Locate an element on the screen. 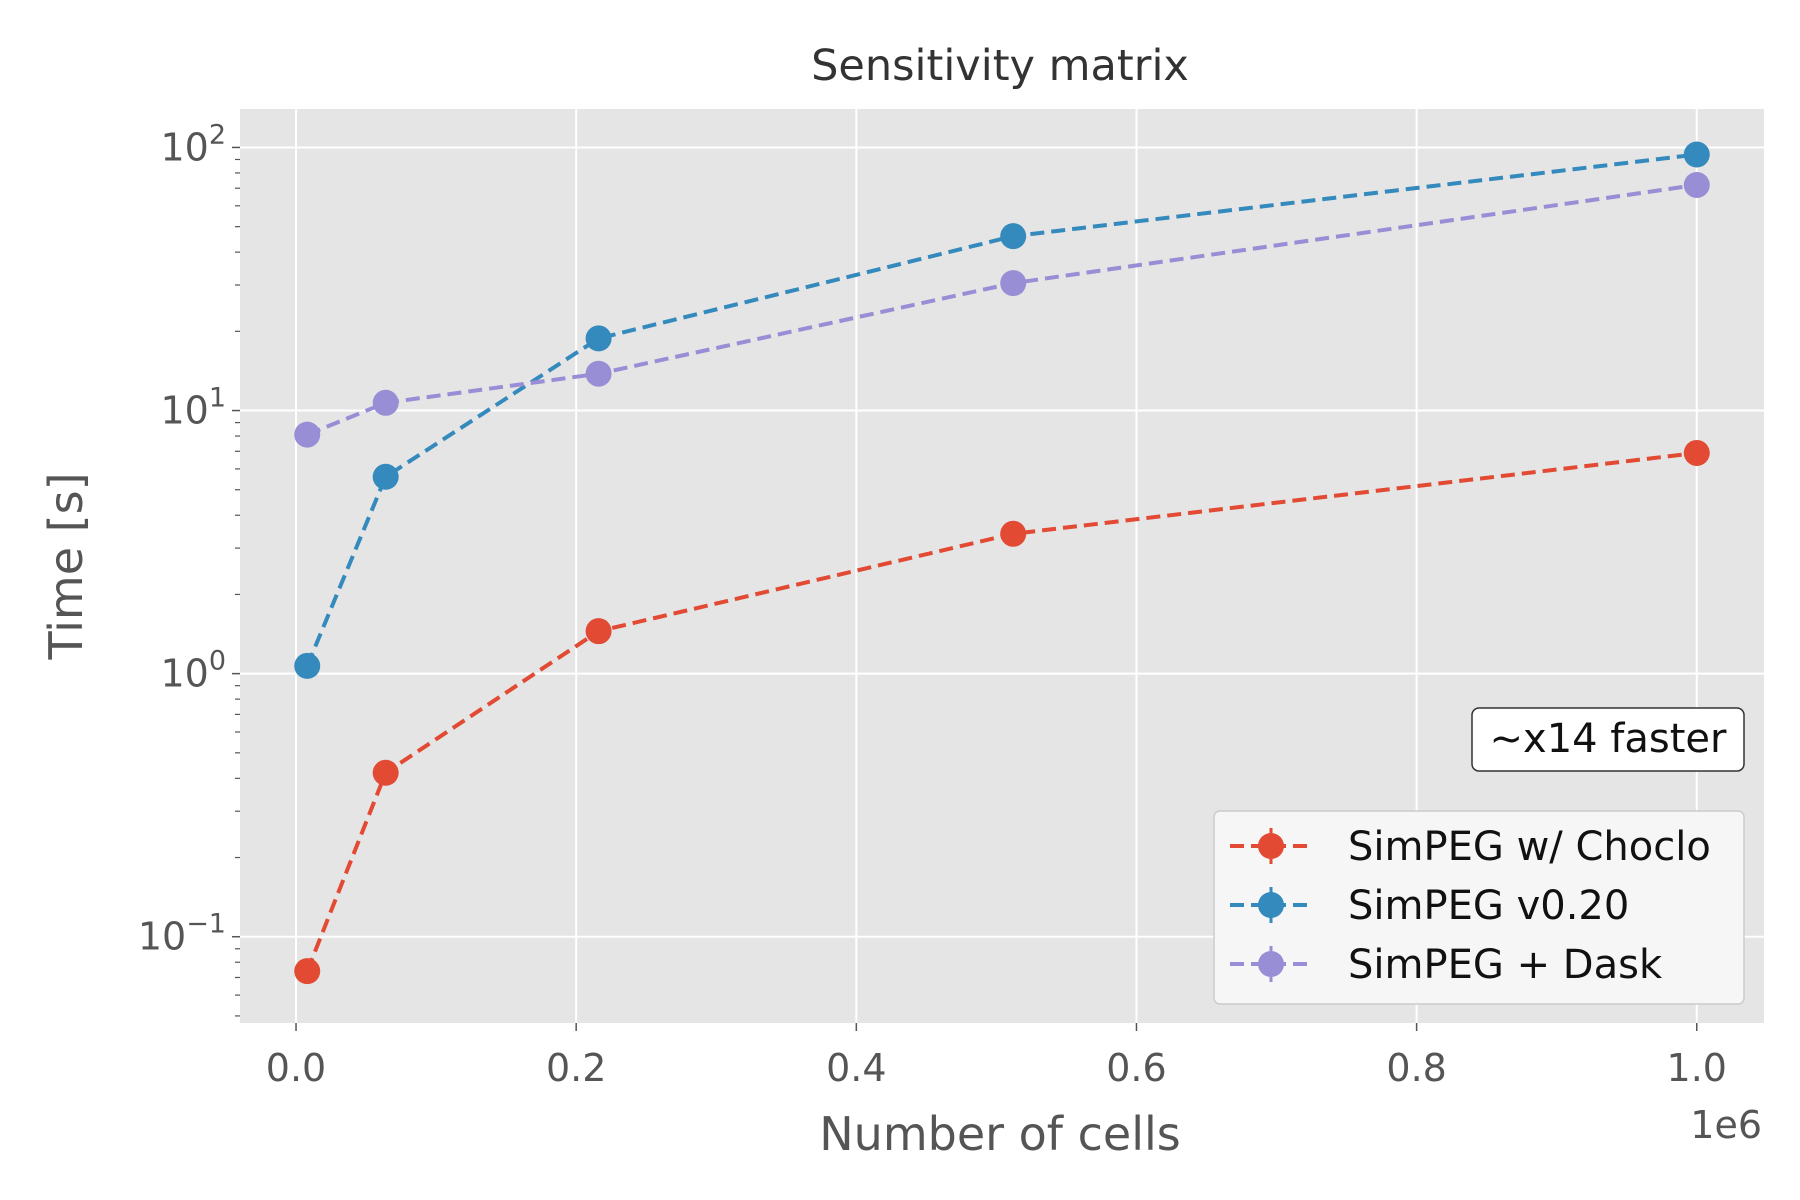 The image size is (1800, 1200). x-tick-label: 0.2 is located at coordinates (576, 1068).